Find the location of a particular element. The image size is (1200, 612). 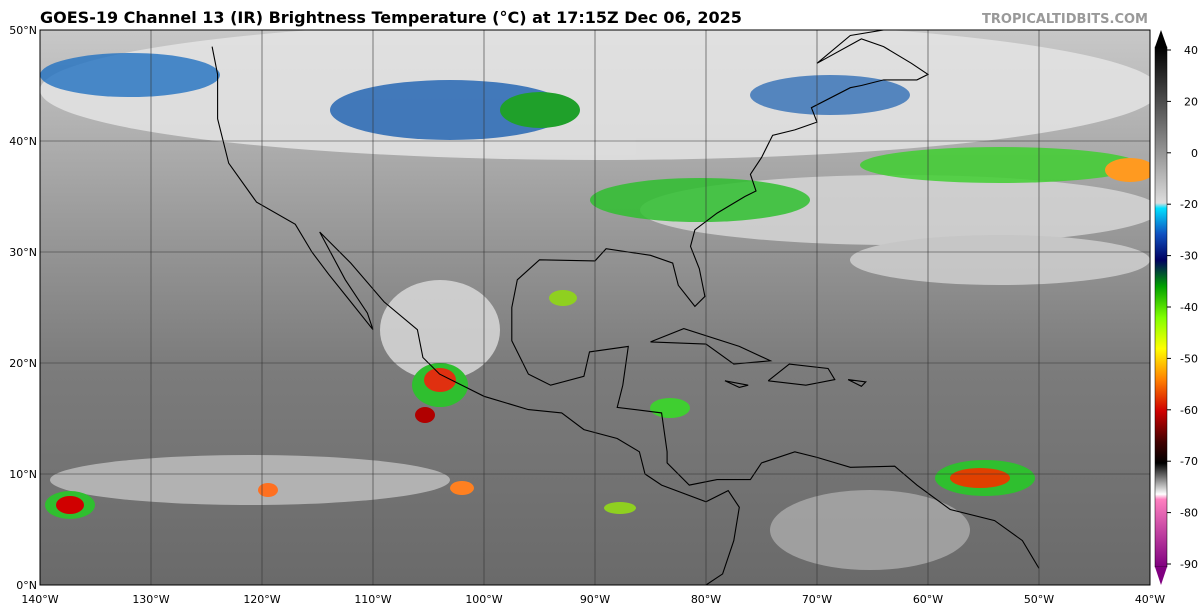

colorbar is located at coordinates (1161, 307).